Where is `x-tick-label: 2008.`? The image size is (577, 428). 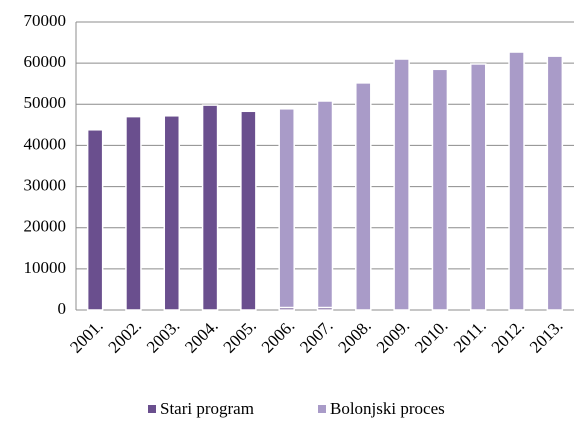
x-tick-label: 2008. is located at coordinates (354, 336).